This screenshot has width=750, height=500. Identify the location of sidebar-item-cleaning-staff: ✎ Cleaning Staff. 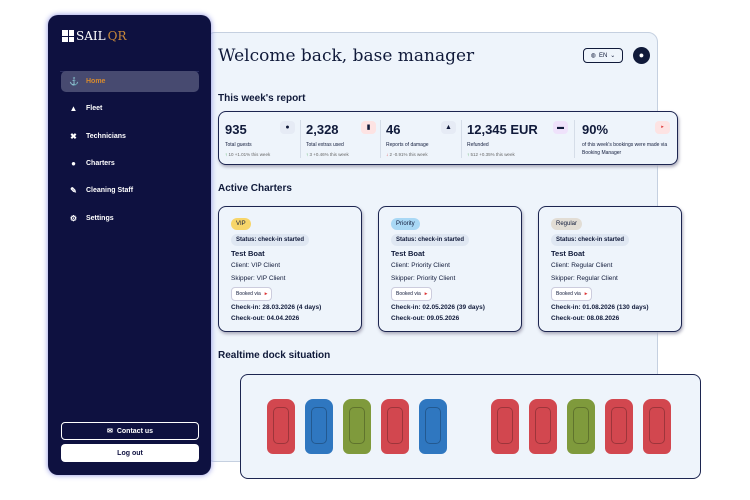
(102, 191).